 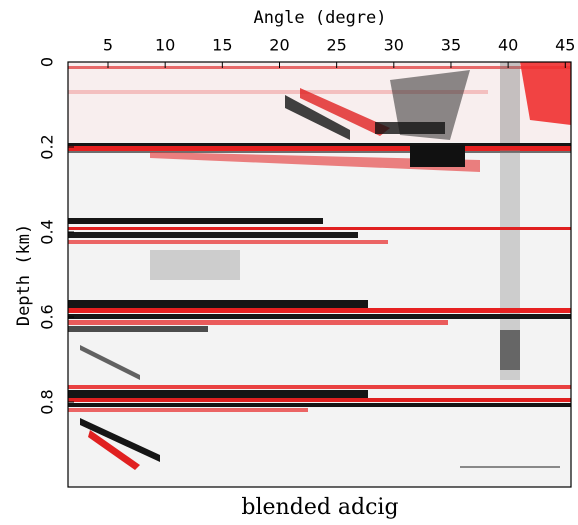 I want to click on x-tick-label: 5, so click(x=108, y=45).